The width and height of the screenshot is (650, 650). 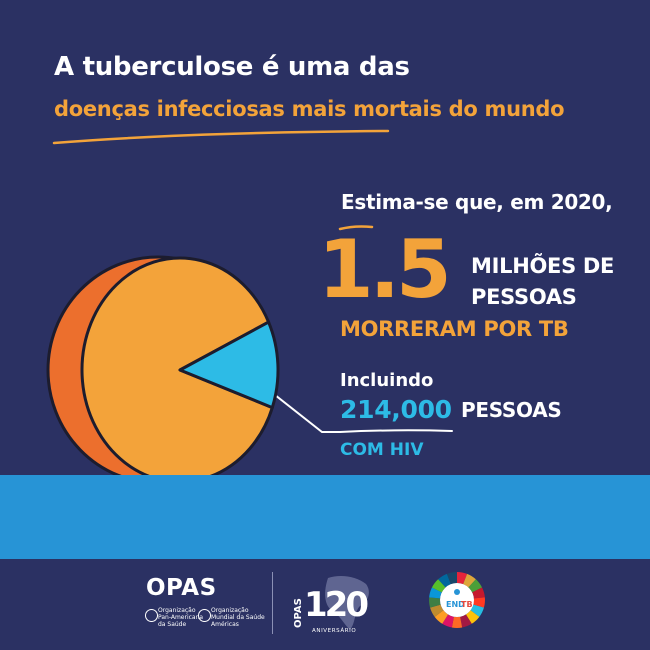 What do you see at coordinates (151, 615) in the screenshot?
I see `paho-globe-icon` at bounding box center [151, 615].